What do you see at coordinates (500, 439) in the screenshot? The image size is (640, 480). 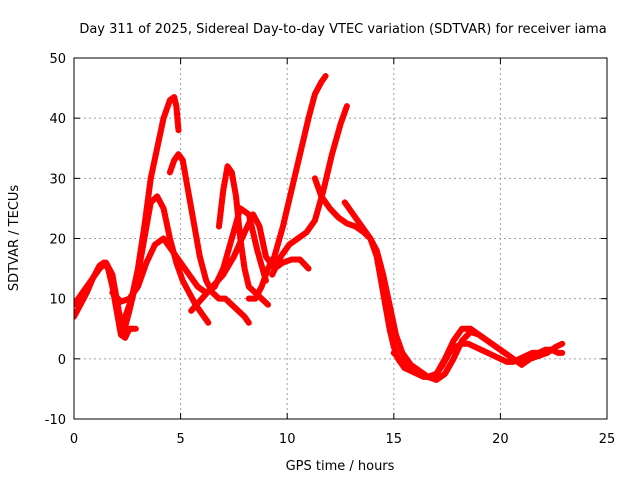 I see `x-tick-label: 20` at bounding box center [500, 439].